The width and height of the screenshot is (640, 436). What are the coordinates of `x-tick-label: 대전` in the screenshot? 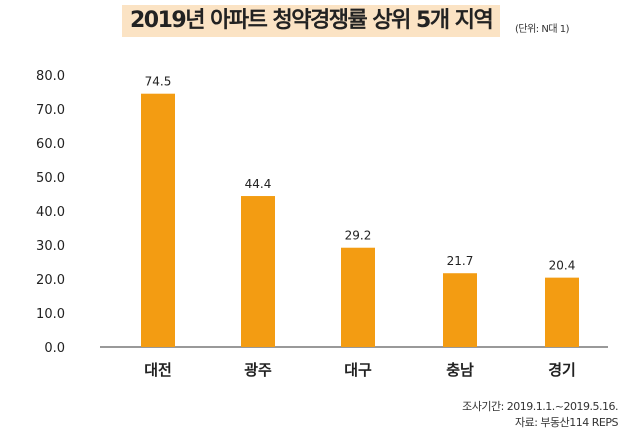 It's located at (158, 370).